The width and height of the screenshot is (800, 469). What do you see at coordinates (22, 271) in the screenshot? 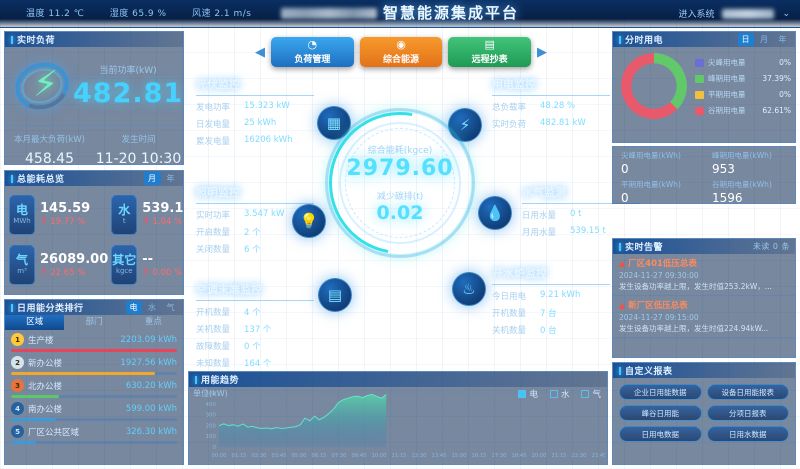
I see `energy-unit-label: m³` at bounding box center [22, 271].